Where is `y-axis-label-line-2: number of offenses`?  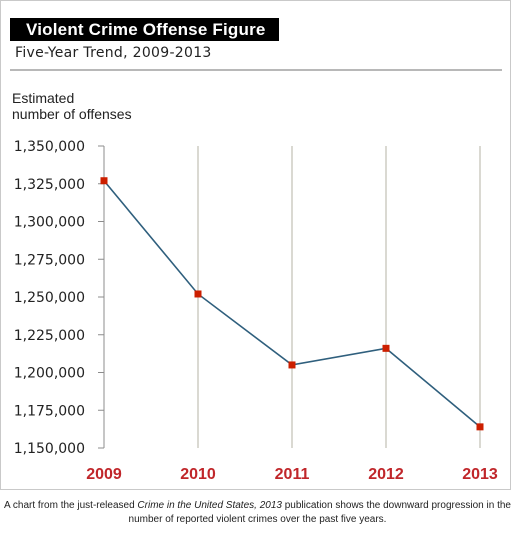 y-axis-label-line-2: number of offenses is located at coordinates (72, 114).